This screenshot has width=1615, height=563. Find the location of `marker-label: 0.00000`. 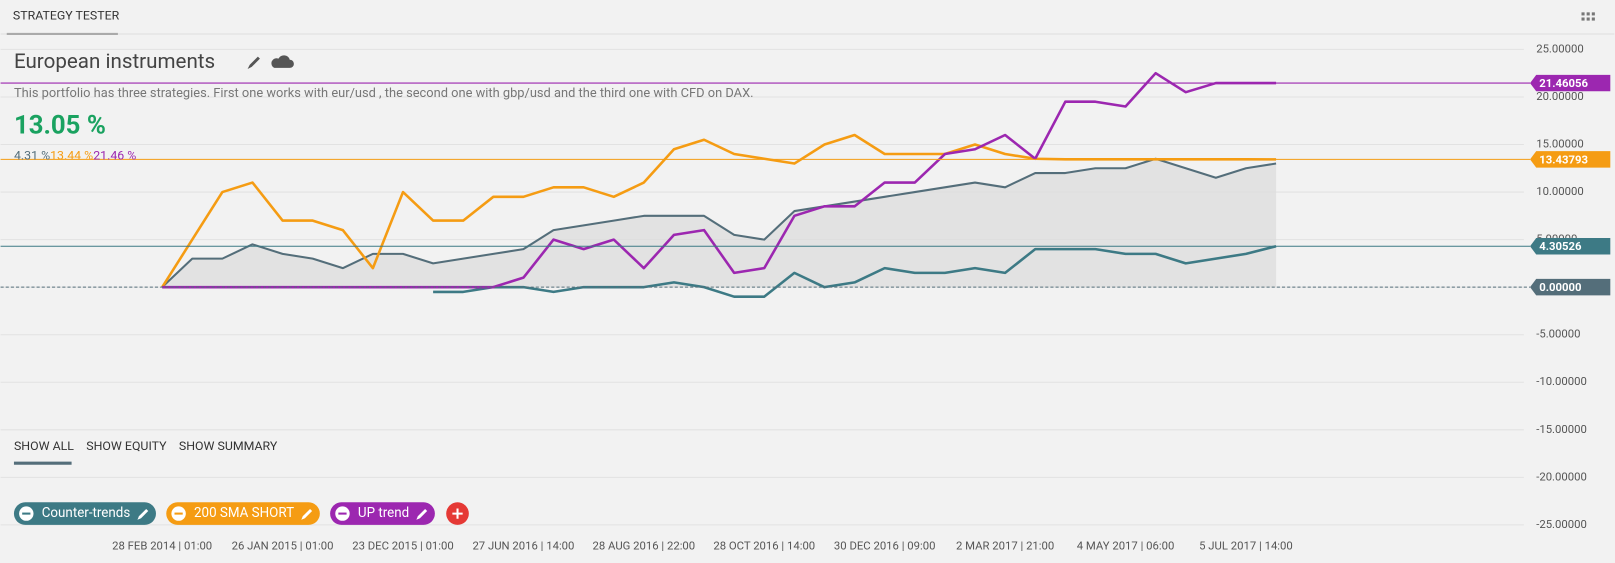

marker-label: 0.00000 is located at coordinates (1560, 287).